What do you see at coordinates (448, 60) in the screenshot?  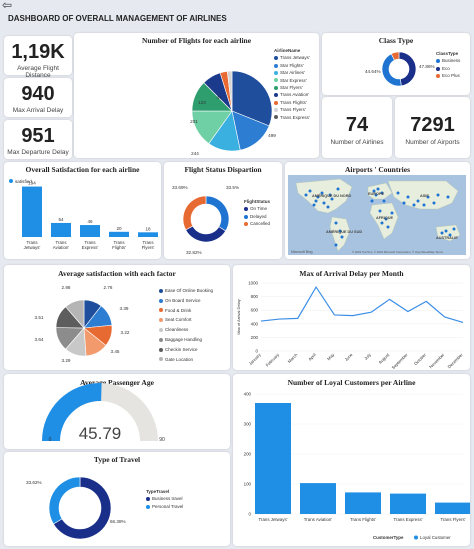 I see `legend-item: Business` at bounding box center [448, 60].